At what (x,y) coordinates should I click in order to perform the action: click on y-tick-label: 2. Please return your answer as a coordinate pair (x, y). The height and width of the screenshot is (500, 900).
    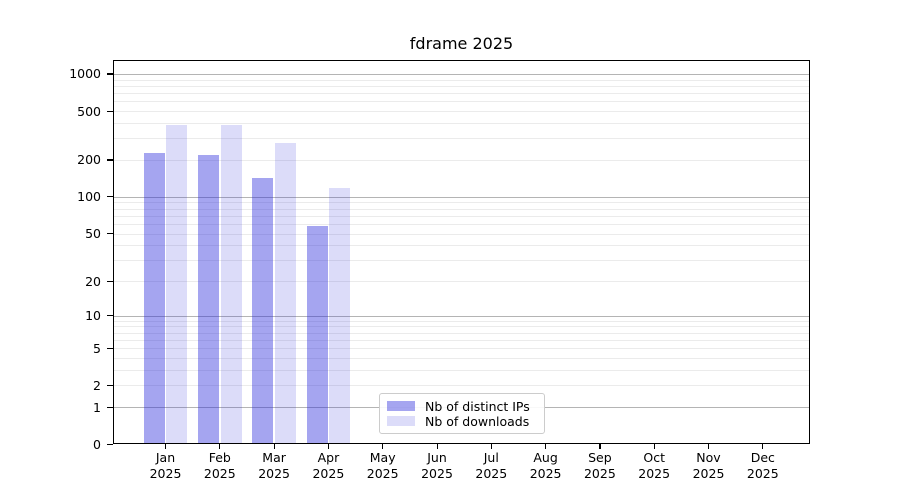
    Looking at the image, I should click on (97, 385).